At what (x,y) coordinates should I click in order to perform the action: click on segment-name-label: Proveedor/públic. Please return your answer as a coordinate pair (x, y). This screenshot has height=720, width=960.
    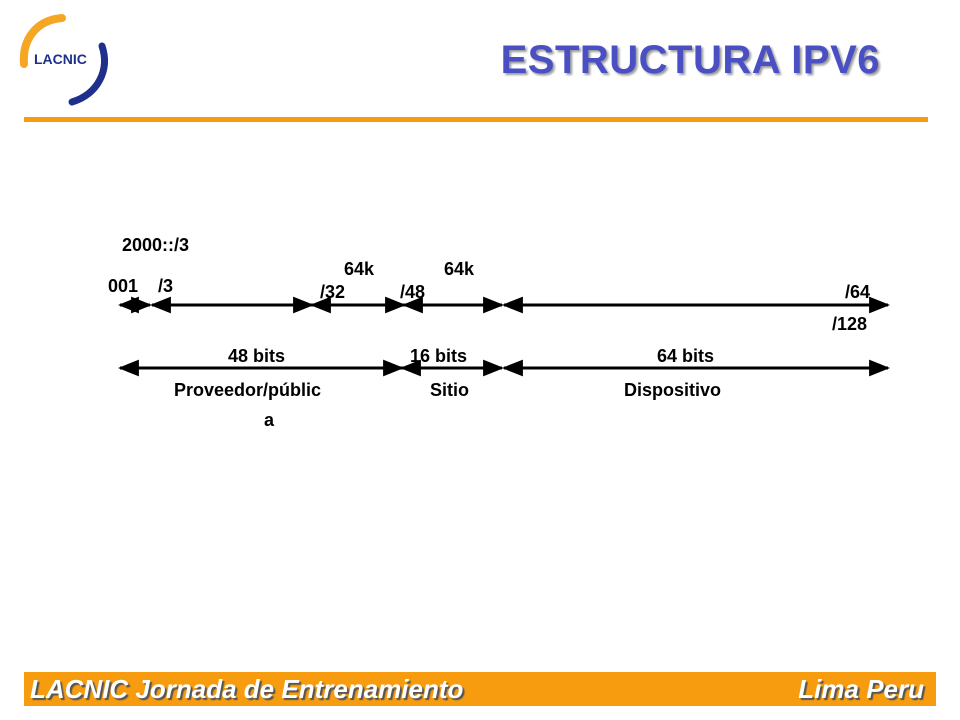
    Looking at the image, I should click on (247, 390).